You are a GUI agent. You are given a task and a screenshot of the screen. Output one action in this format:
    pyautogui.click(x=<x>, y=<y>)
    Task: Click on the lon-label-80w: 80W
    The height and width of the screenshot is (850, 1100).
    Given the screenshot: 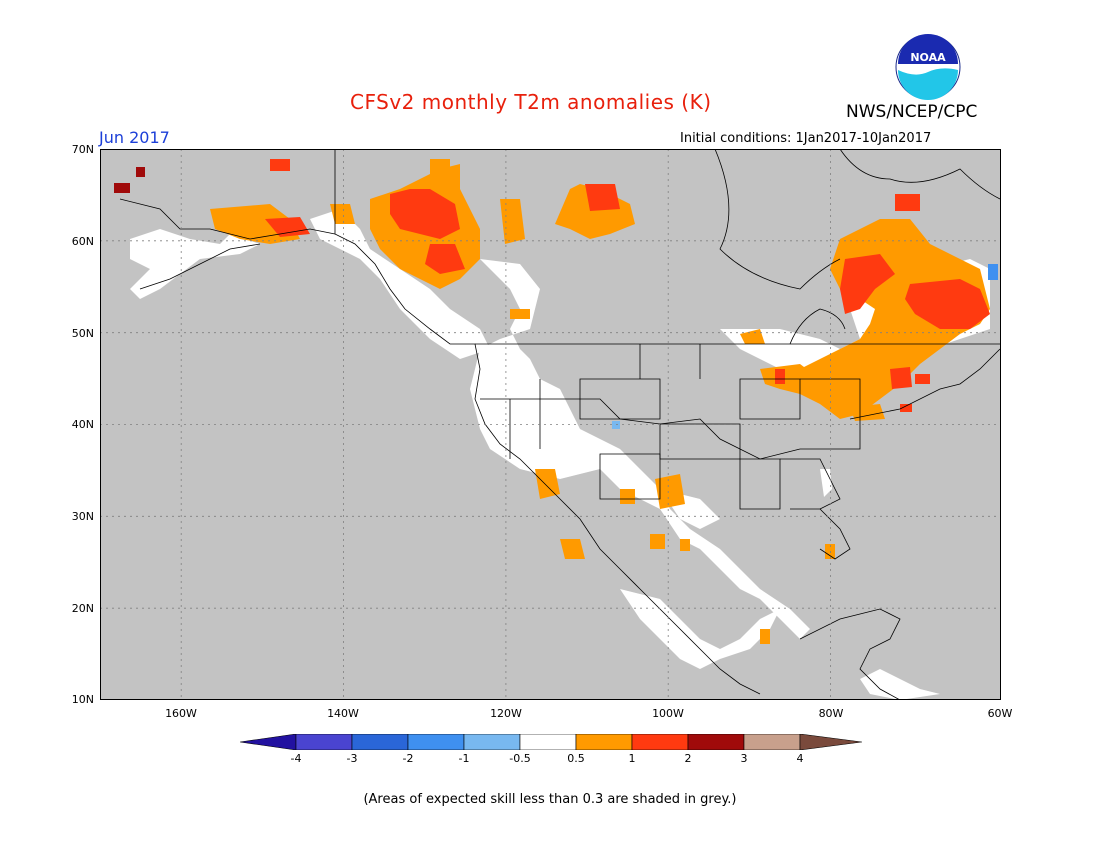 What is the action you would take?
    pyautogui.click(x=831, y=713)
    